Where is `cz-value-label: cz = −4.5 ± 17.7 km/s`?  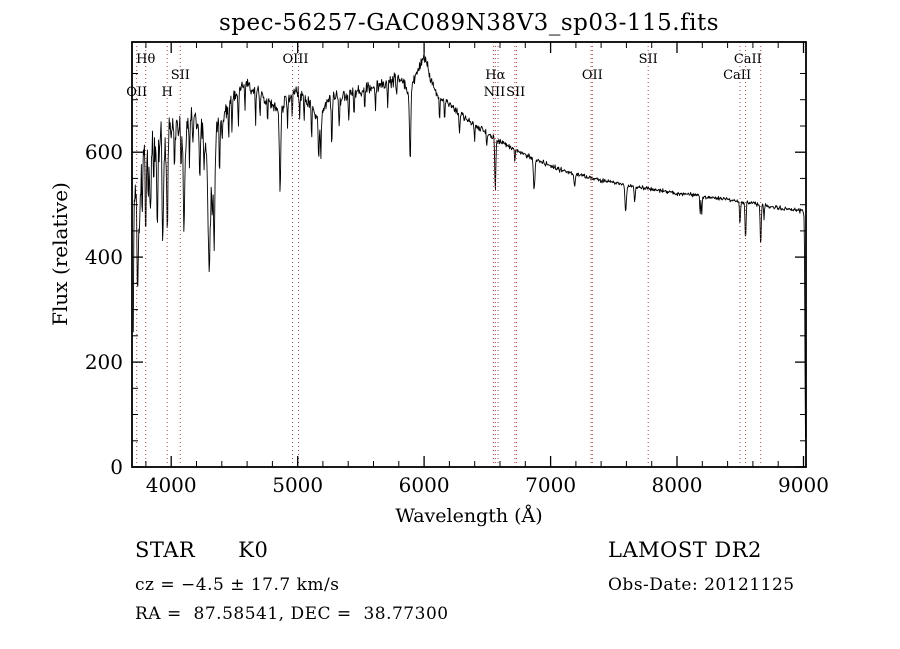
cz-value-label: cz = −4.5 ± 17.7 km/s is located at coordinates (237, 585).